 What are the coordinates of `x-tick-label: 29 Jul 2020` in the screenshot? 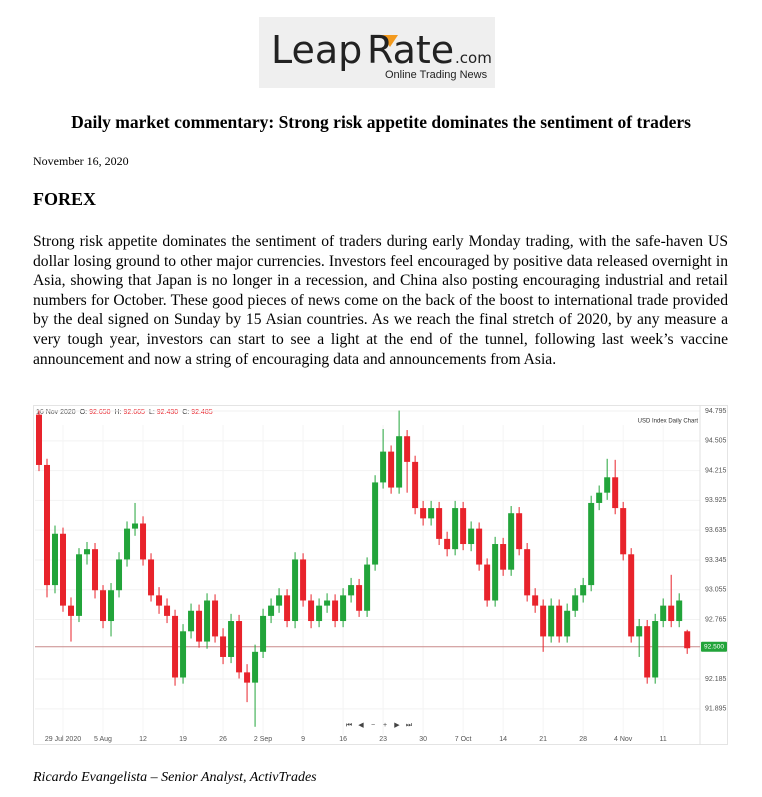 It's located at (63, 739).